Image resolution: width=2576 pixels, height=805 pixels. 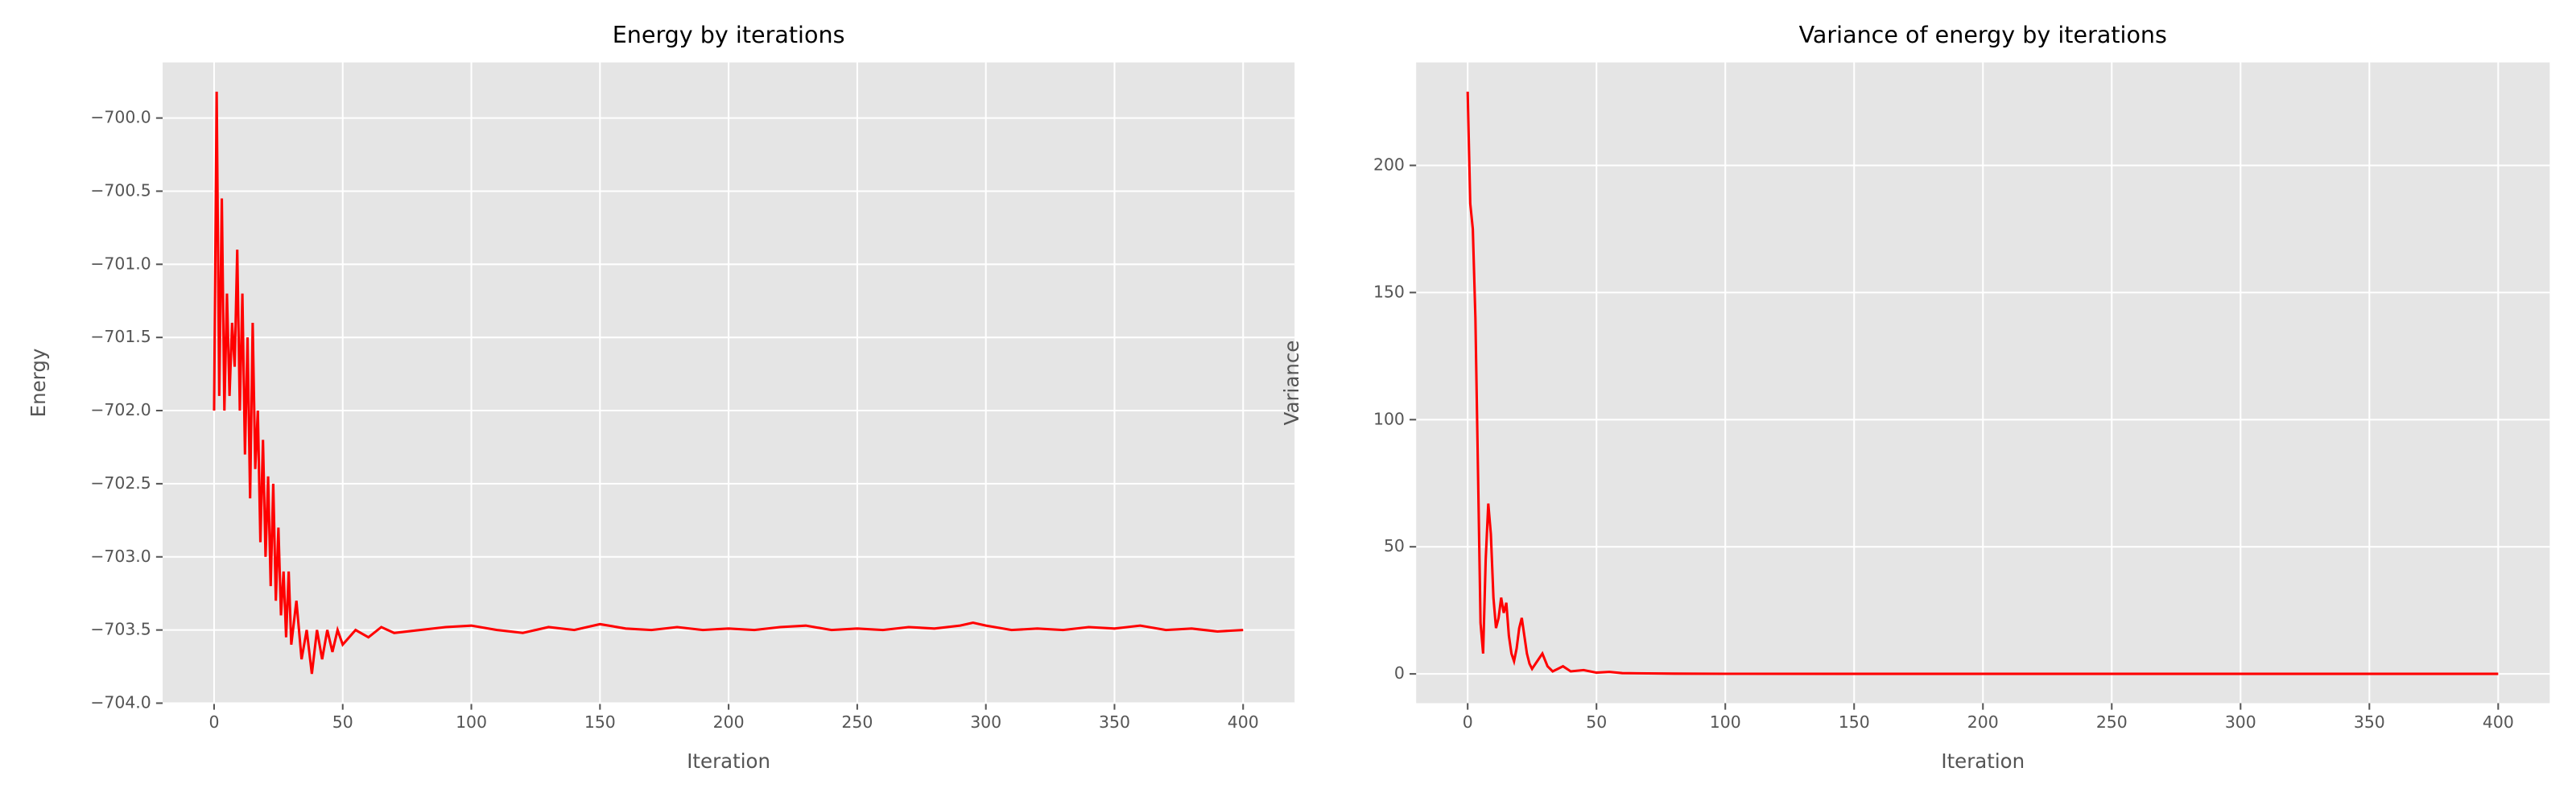 What do you see at coordinates (1389, 418) in the screenshot?
I see `y-tick-label: 100` at bounding box center [1389, 418].